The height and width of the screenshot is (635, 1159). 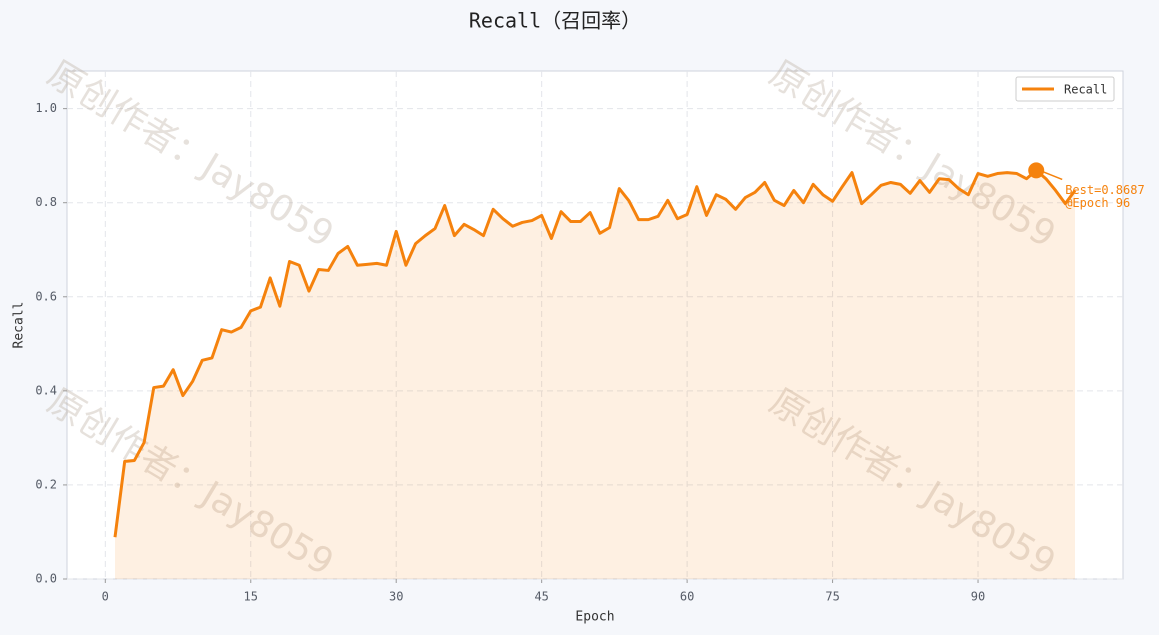 What do you see at coordinates (555, 21) in the screenshot?
I see `chart-title: Recall（召回率）` at bounding box center [555, 21].